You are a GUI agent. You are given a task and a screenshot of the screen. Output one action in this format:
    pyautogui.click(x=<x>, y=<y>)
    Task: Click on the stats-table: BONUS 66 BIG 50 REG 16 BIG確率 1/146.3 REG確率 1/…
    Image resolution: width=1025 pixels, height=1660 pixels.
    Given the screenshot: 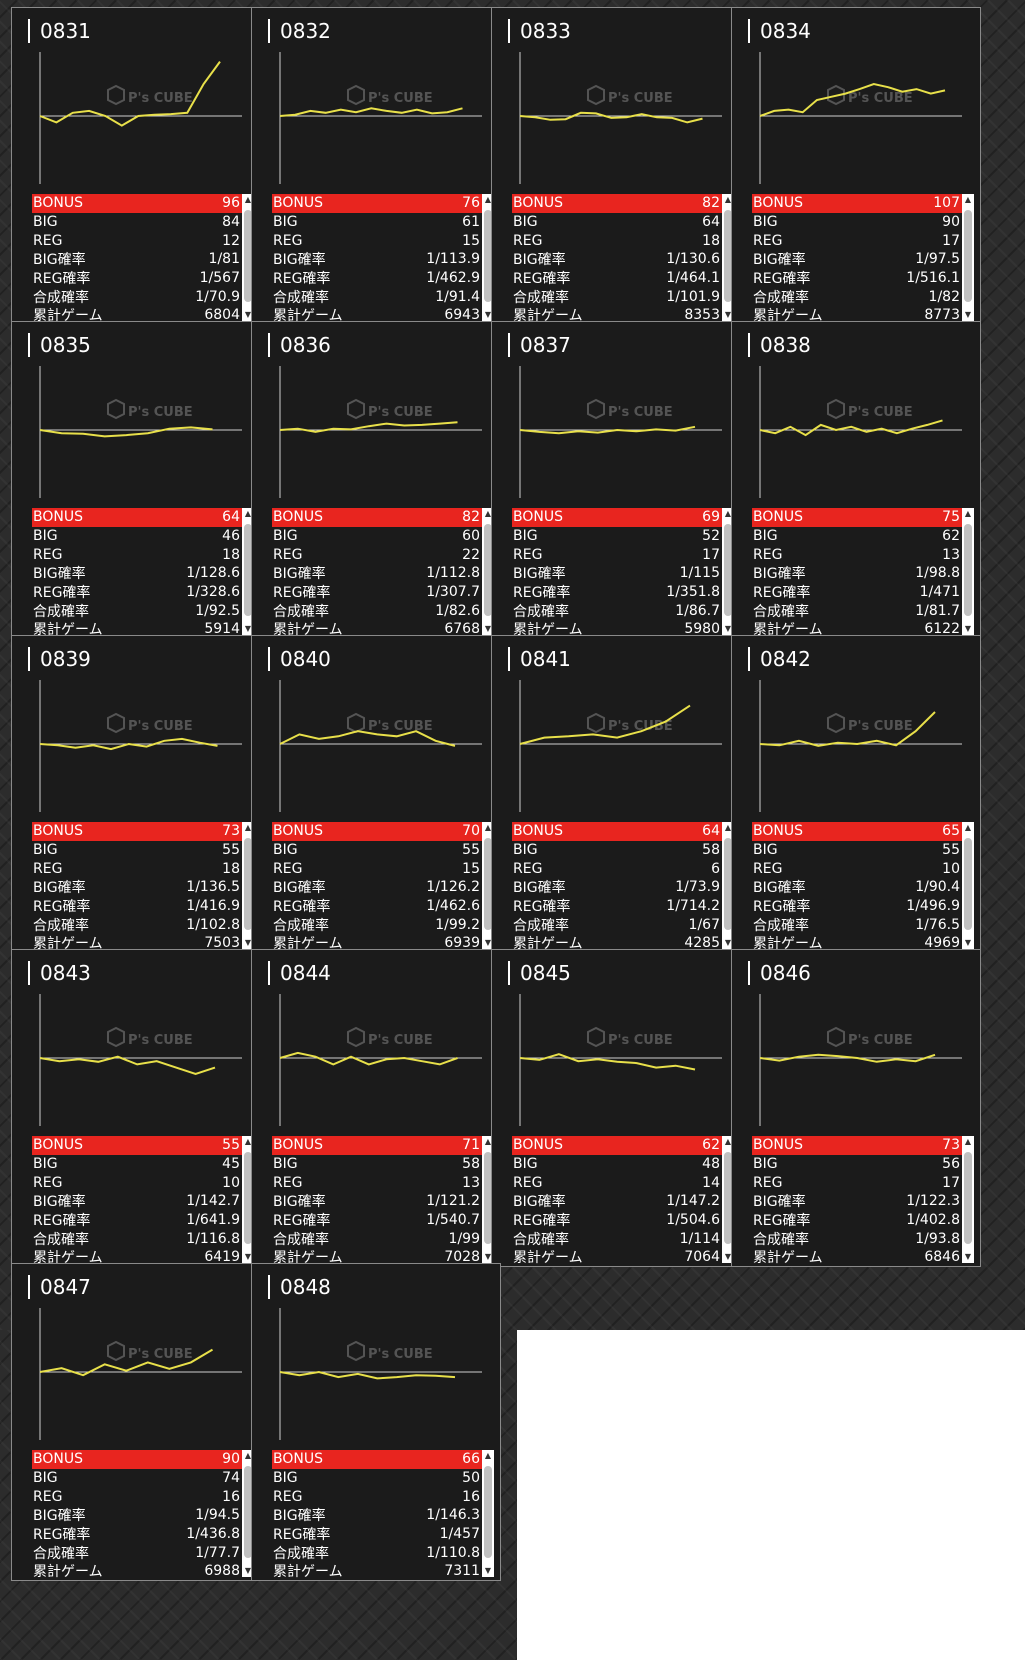 What is the action you would take?
    pyautogui.click(x=377, y=1515)
    